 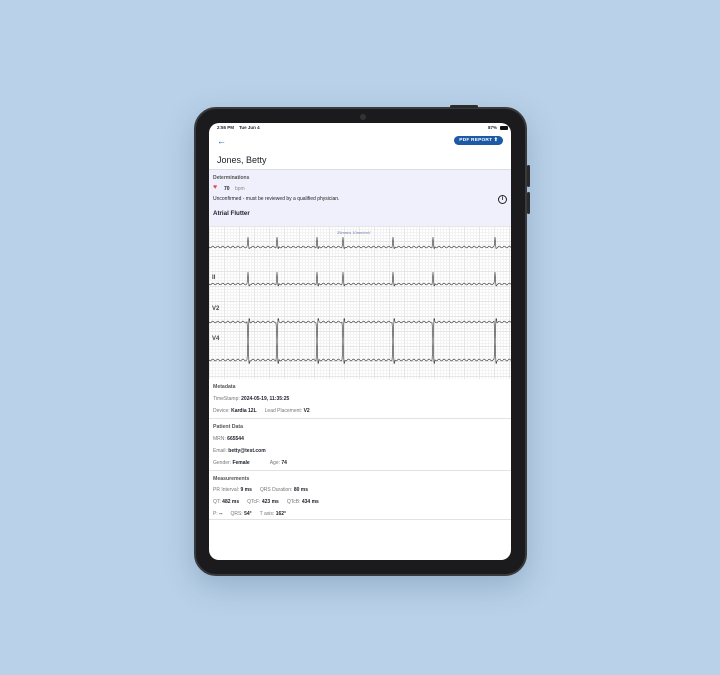 What do you see at coordinates (360, 242) in the screenshot?
I see `ecg-trace-i` at bounding box center [360, 242].